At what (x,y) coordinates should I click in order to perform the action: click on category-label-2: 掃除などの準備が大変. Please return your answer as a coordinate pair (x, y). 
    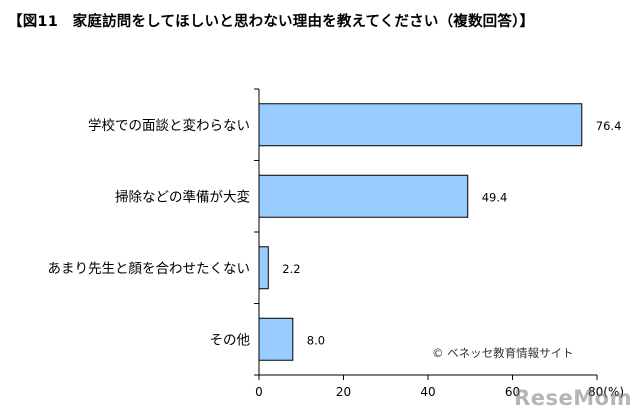
    Looking at the image, I should click on (182, 196).